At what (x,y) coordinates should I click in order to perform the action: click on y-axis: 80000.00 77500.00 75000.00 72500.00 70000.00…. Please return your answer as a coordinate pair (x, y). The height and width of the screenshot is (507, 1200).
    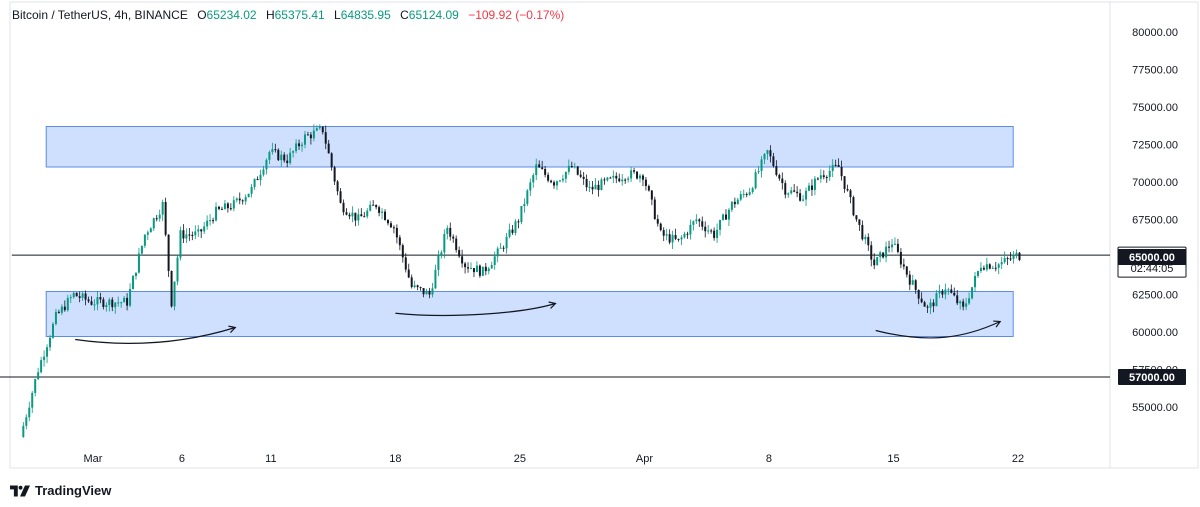
    Looking at the image, I should click on (1155, 220).